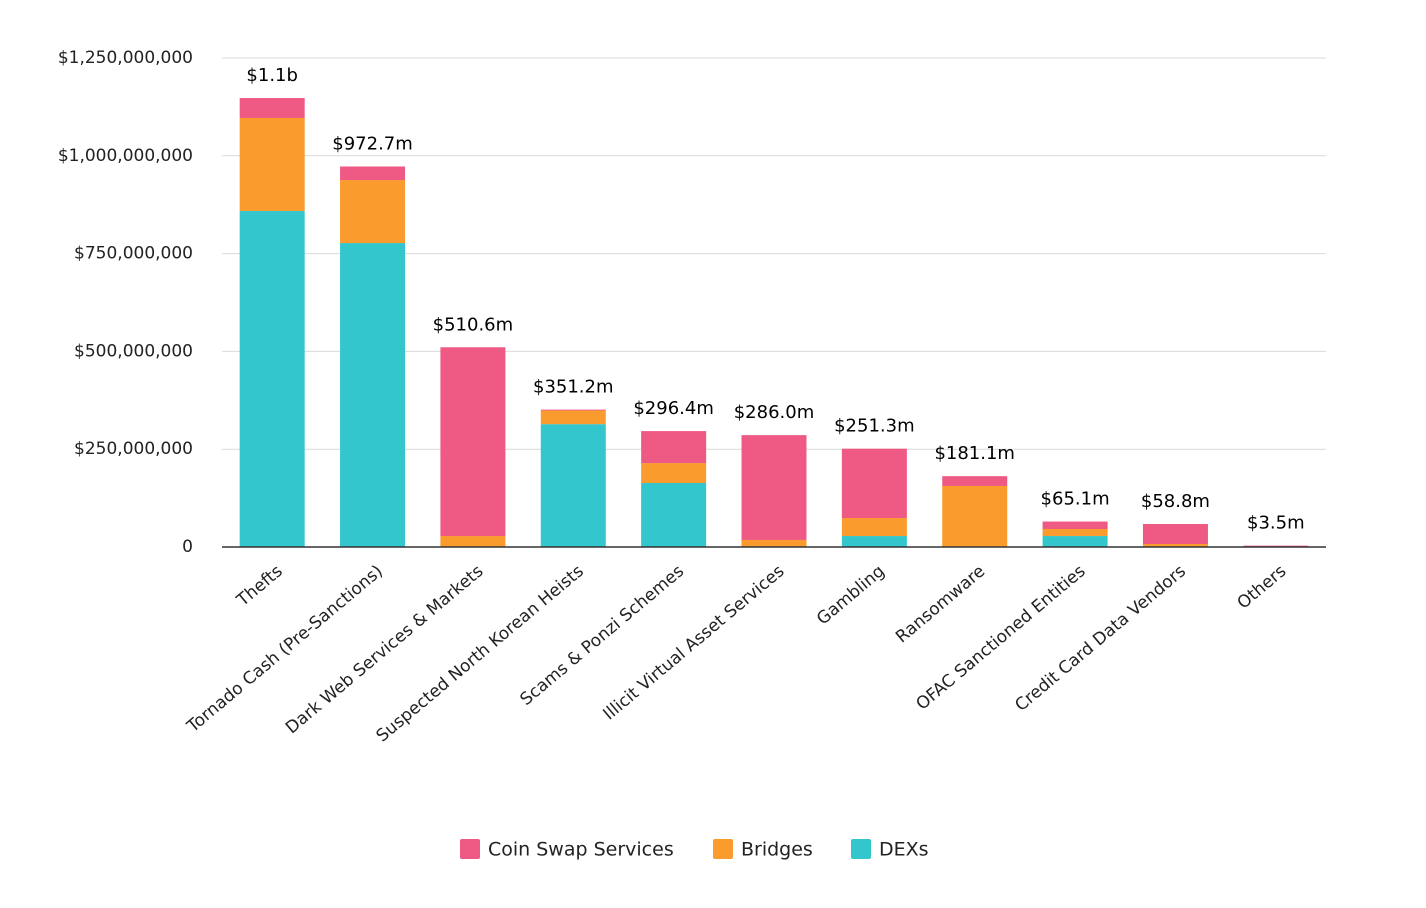 This screenshot has height=908, width=1426. Describe the element at coordinates (272, 75) in the screenshot. I see `total-label: $1.1b` at that location.